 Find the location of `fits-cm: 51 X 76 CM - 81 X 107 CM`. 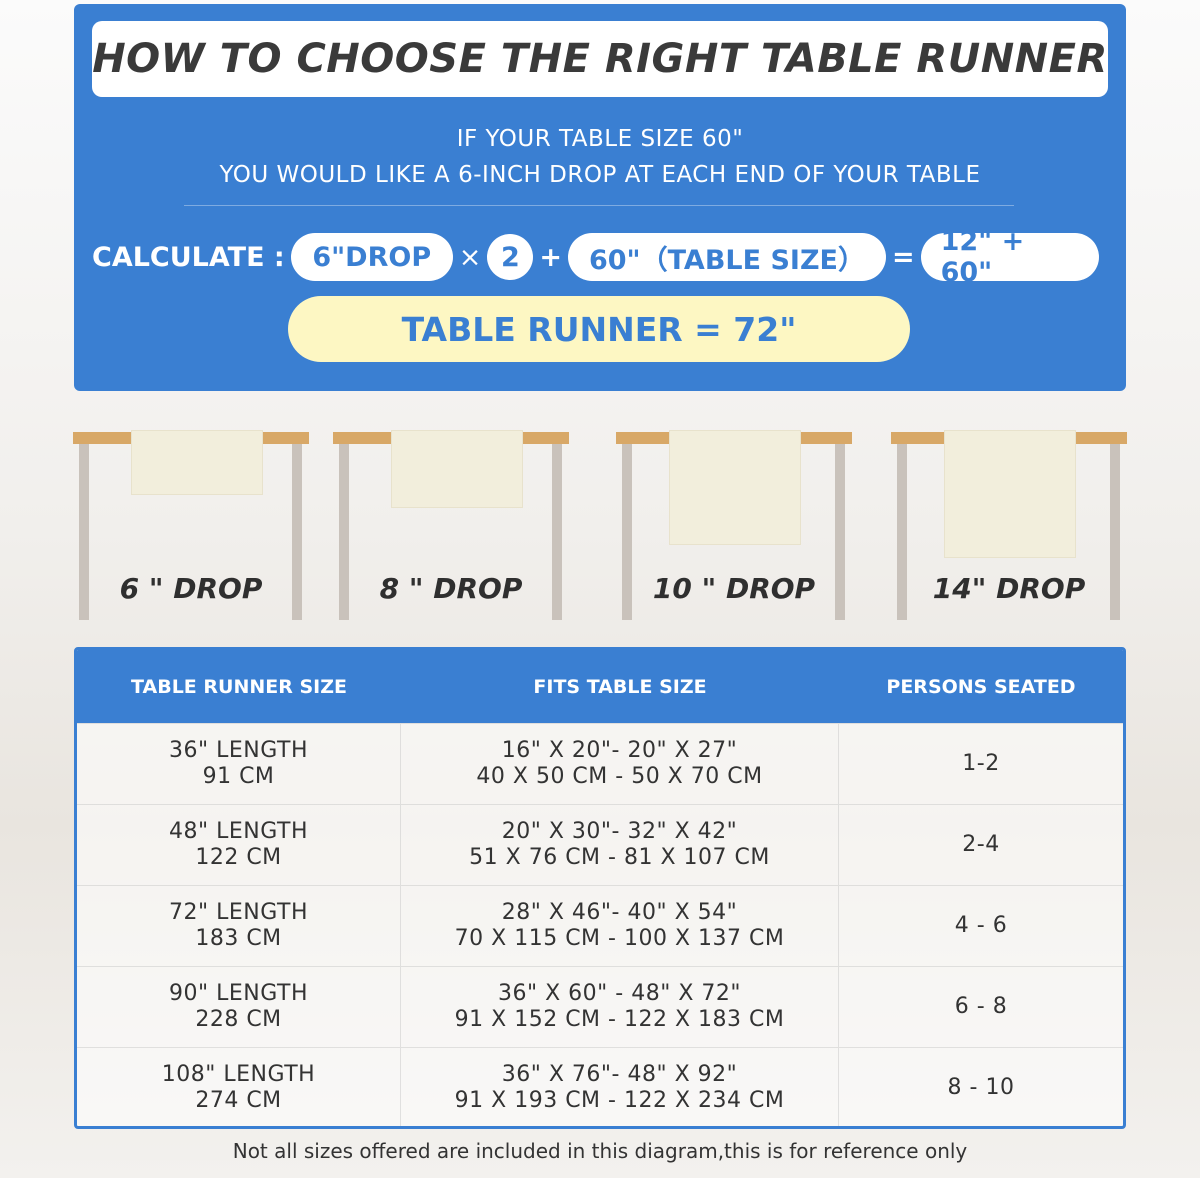

fits-cm: 51 X 76 CM - 81 X 107 CM is located at coordinates (619, 857).